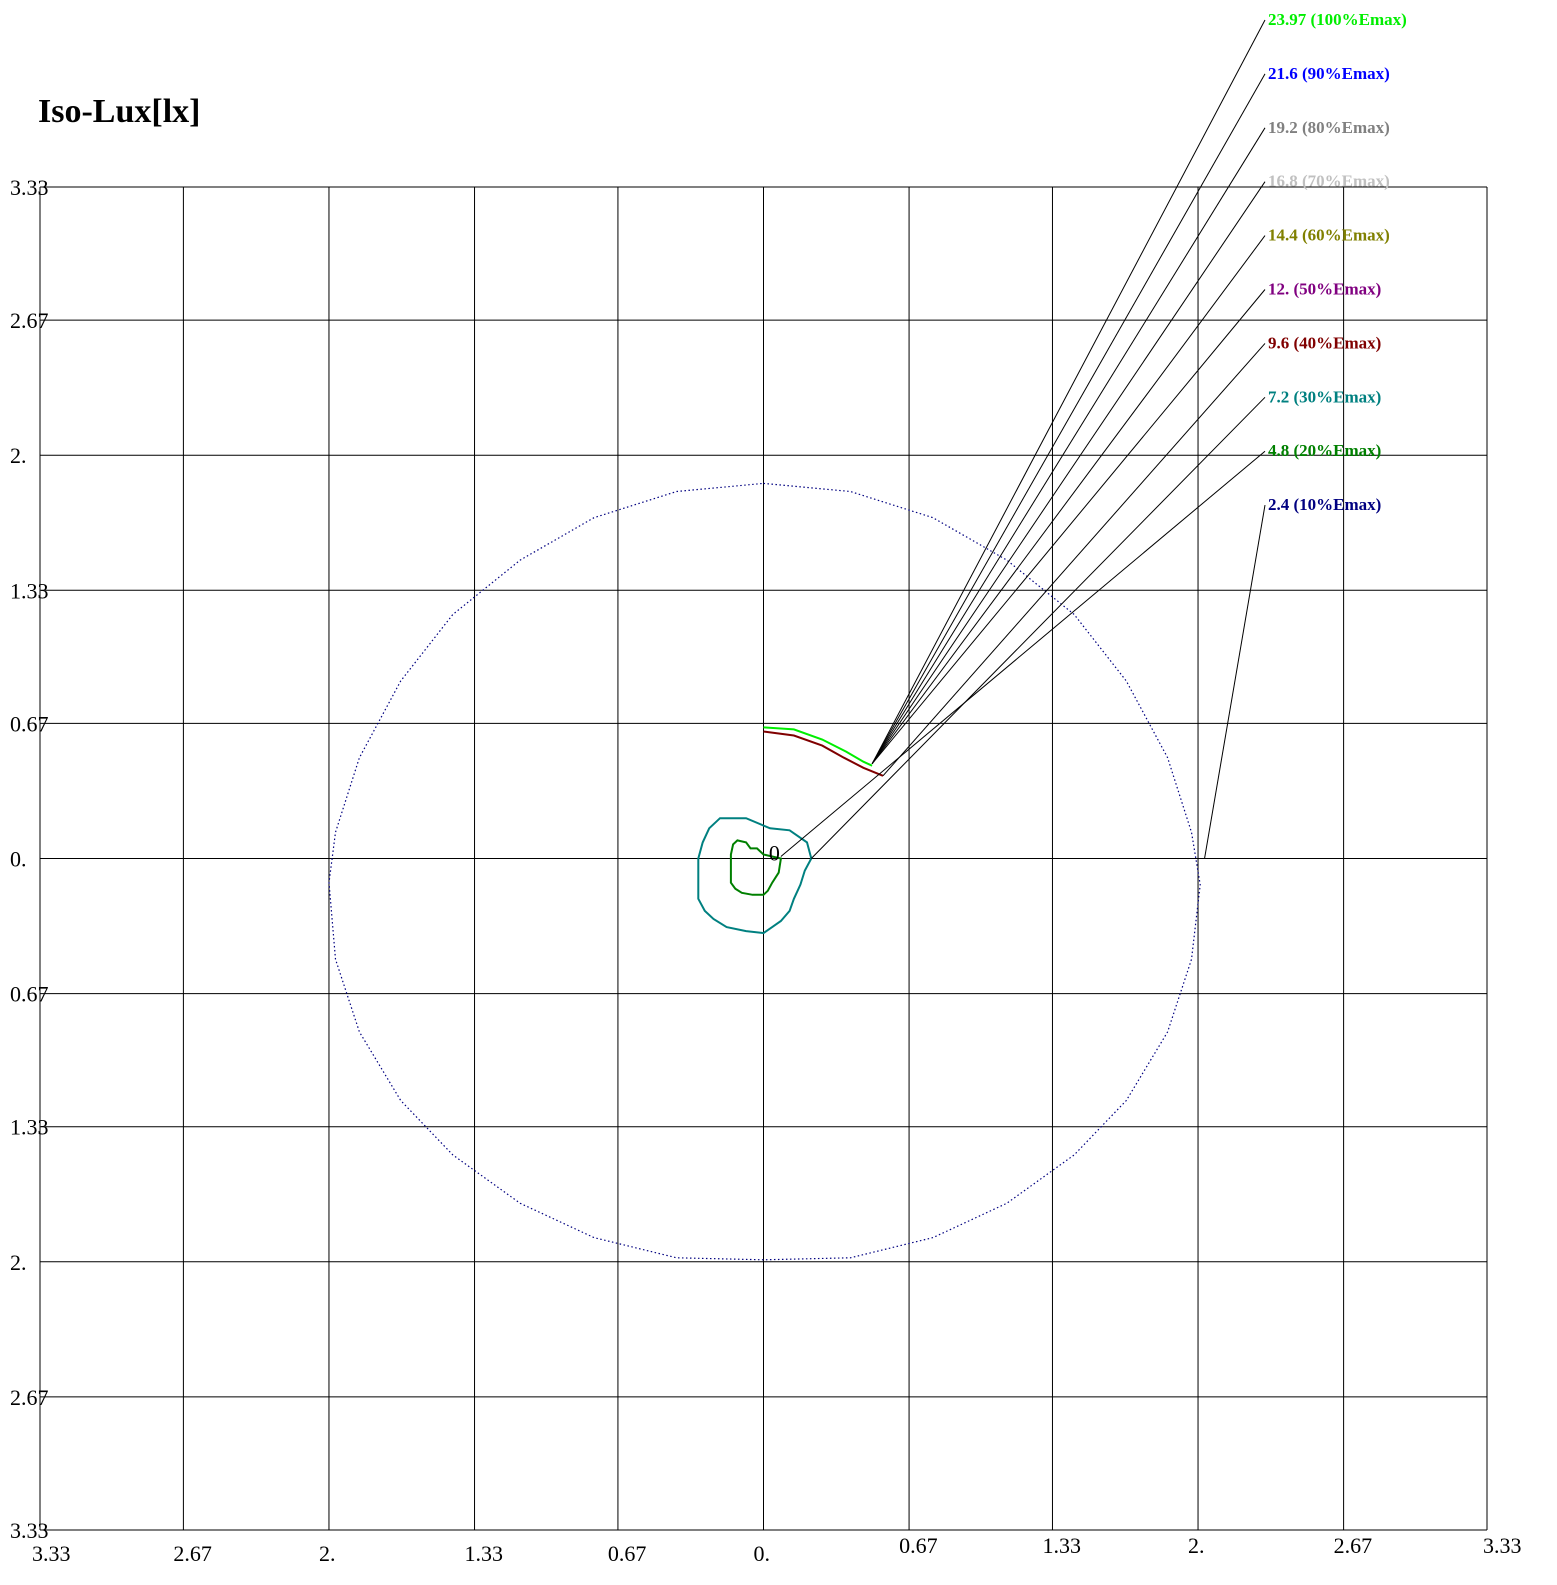 The width and height of the screenshot is (1557, 1585). I want to click on legend-entry-60: 14.4 (60%Emax), so click(1329, 235).